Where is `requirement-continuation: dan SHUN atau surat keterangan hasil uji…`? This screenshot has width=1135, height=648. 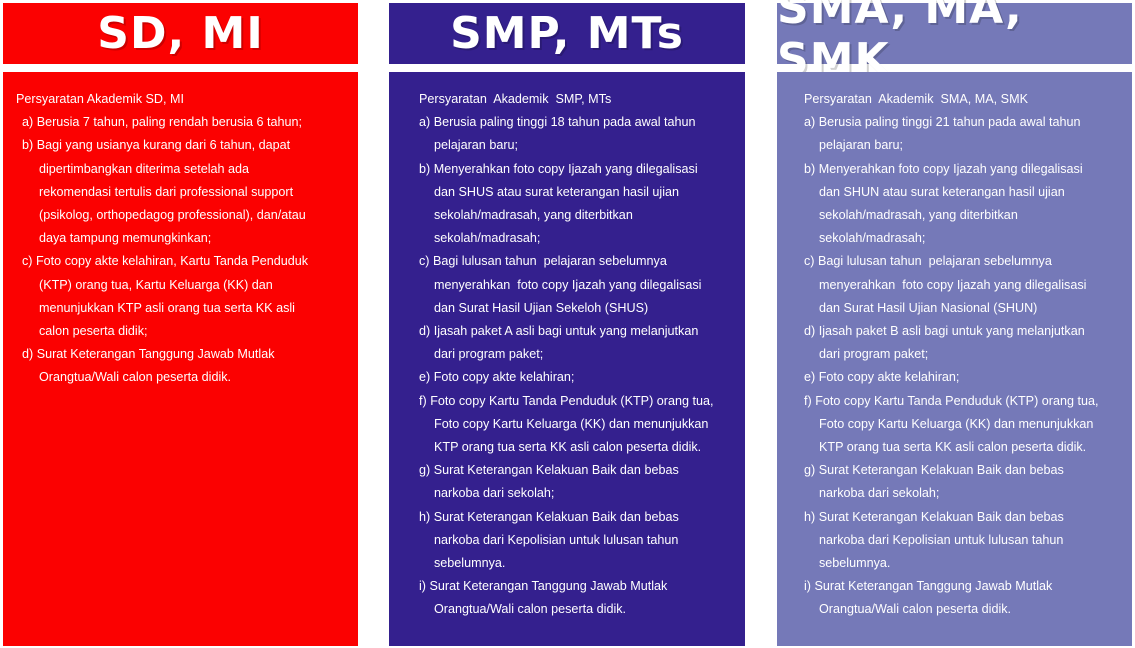
requirement-continuation: dan SHUN atau surat keterangan hasil uji… is located at coordinates (942, 191).